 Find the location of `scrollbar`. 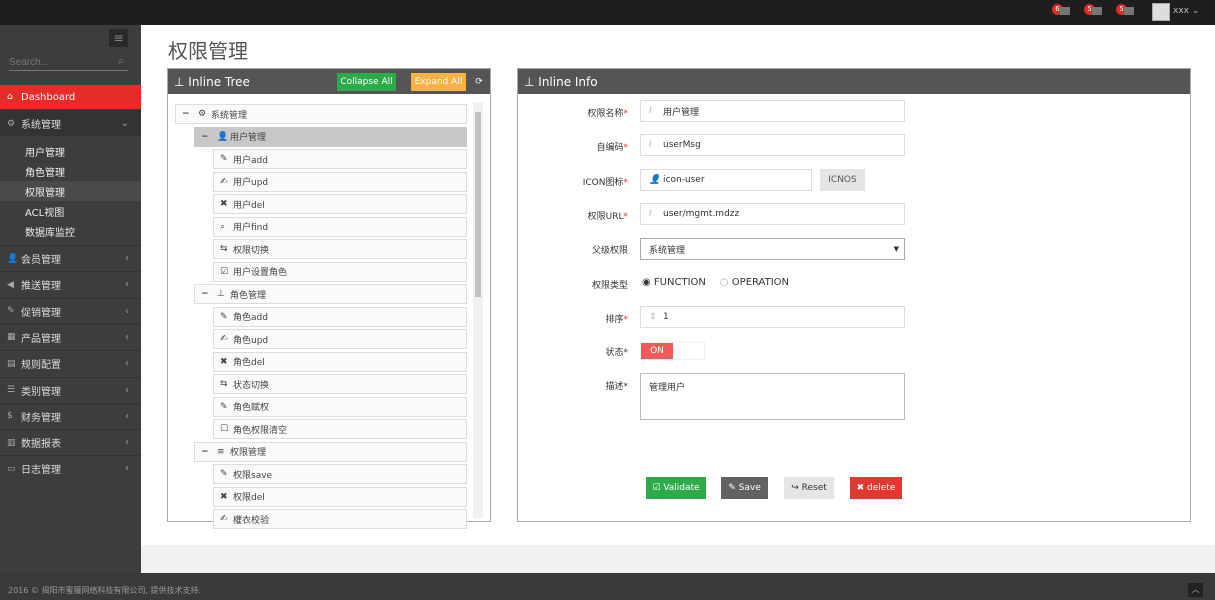

scrollbar is located at coordinates (478, 310).